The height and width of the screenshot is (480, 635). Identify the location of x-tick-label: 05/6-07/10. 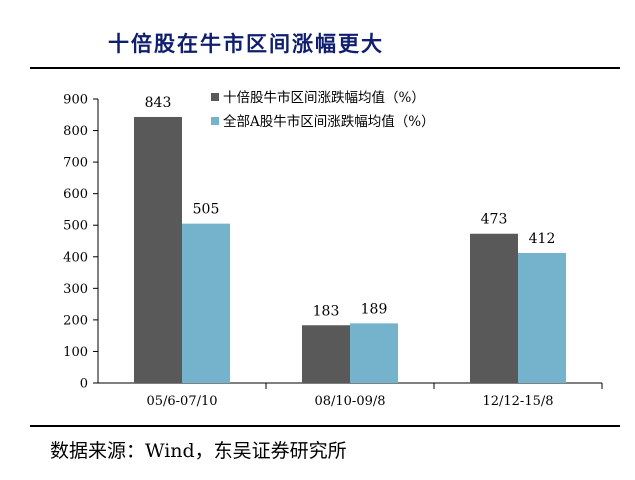
(181, 401).